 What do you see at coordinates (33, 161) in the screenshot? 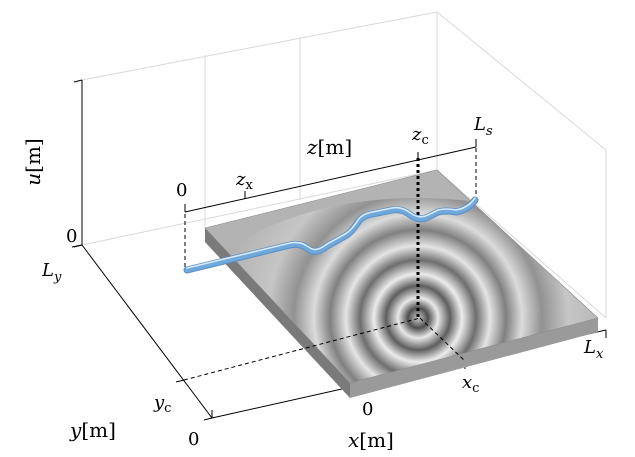
I see `u-axis-label: u[m]` at bounding box center [33, 161].